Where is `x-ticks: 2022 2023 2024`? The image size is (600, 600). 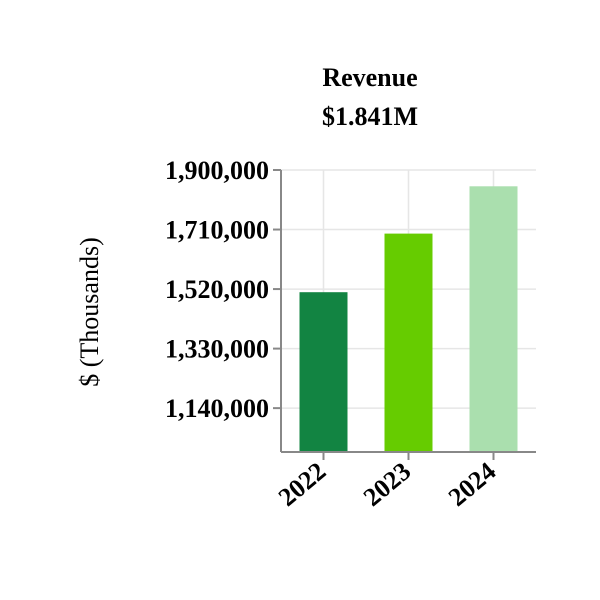 x-ticks: 2022 2023 2024 is located at coordinates (387, 482).